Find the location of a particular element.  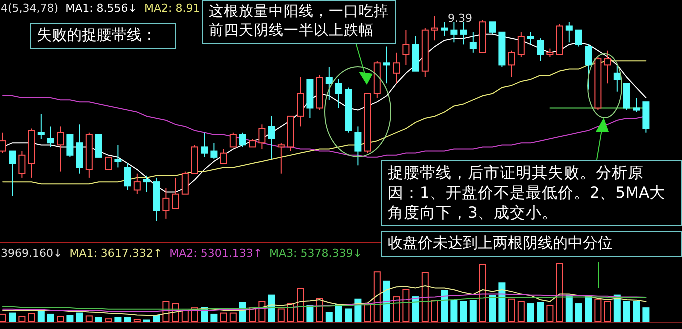

annotation: 失败的捉腰带线： is located at coordinates (103, 35).